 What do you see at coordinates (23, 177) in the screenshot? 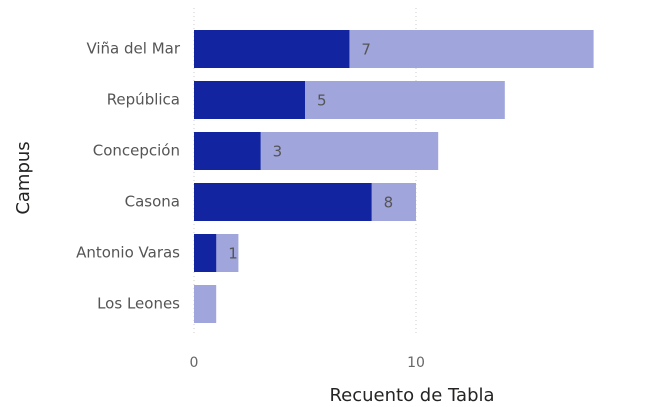
I see `y-axis-title: Campus` at bounding box center [23, 177].